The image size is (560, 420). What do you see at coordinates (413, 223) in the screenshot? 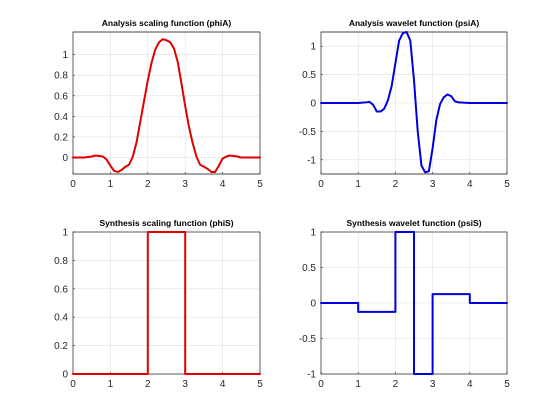
I see `subplot-title: Synthesis wavelet function (psiS)` at bounding box center [413, 223].